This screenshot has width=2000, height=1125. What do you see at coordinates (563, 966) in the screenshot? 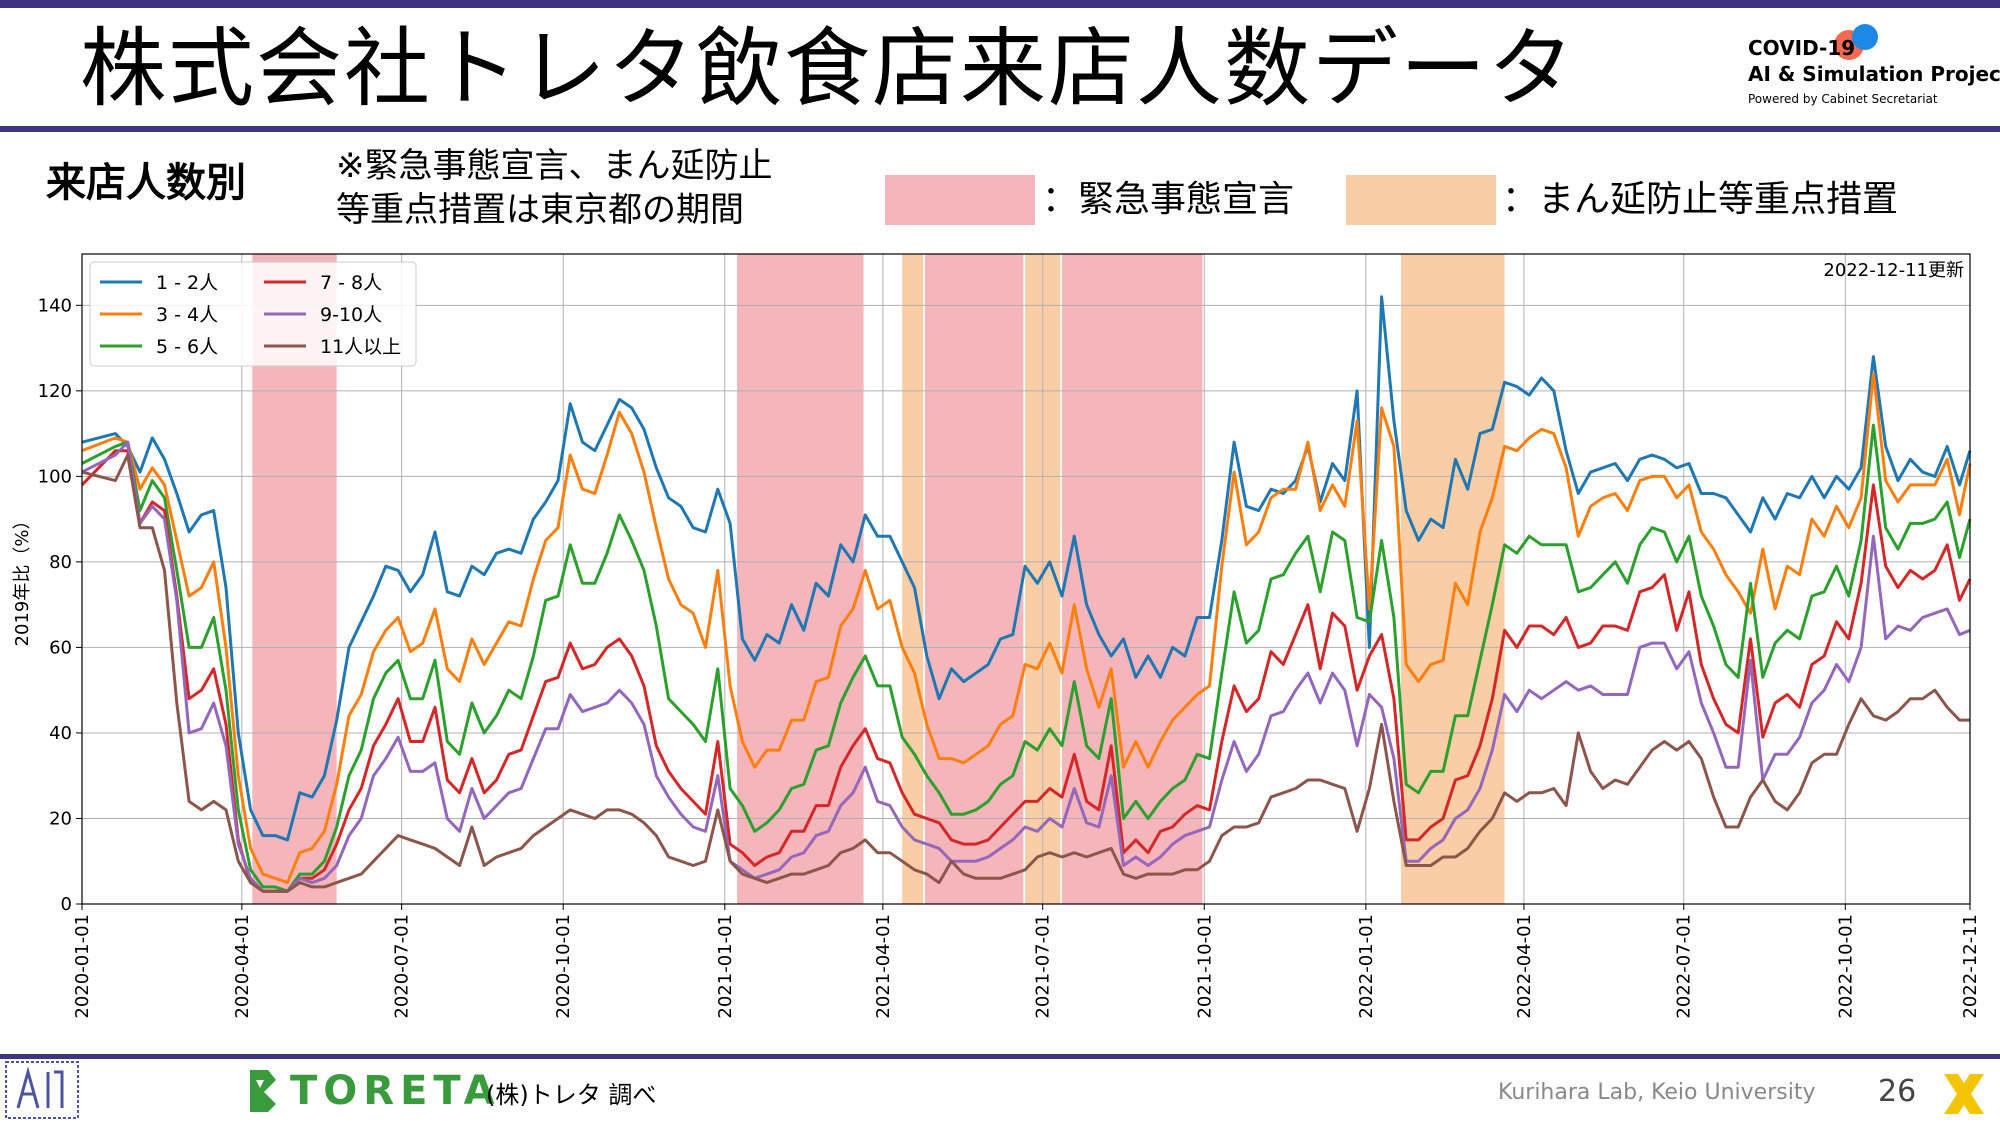
I see `x-tick-label: 2020-10-01` at bounding box center [563, 966].